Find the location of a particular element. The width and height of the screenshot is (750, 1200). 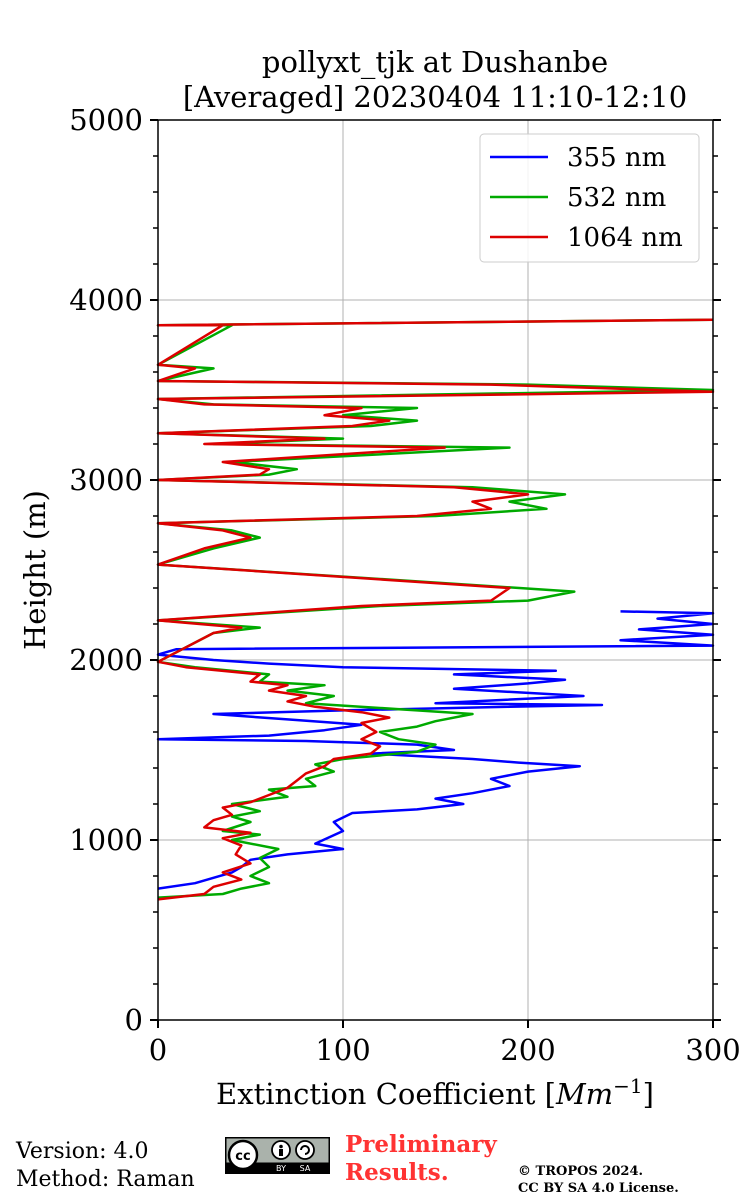

method-text: Method: Raman is located at coordinates (105, 1179).